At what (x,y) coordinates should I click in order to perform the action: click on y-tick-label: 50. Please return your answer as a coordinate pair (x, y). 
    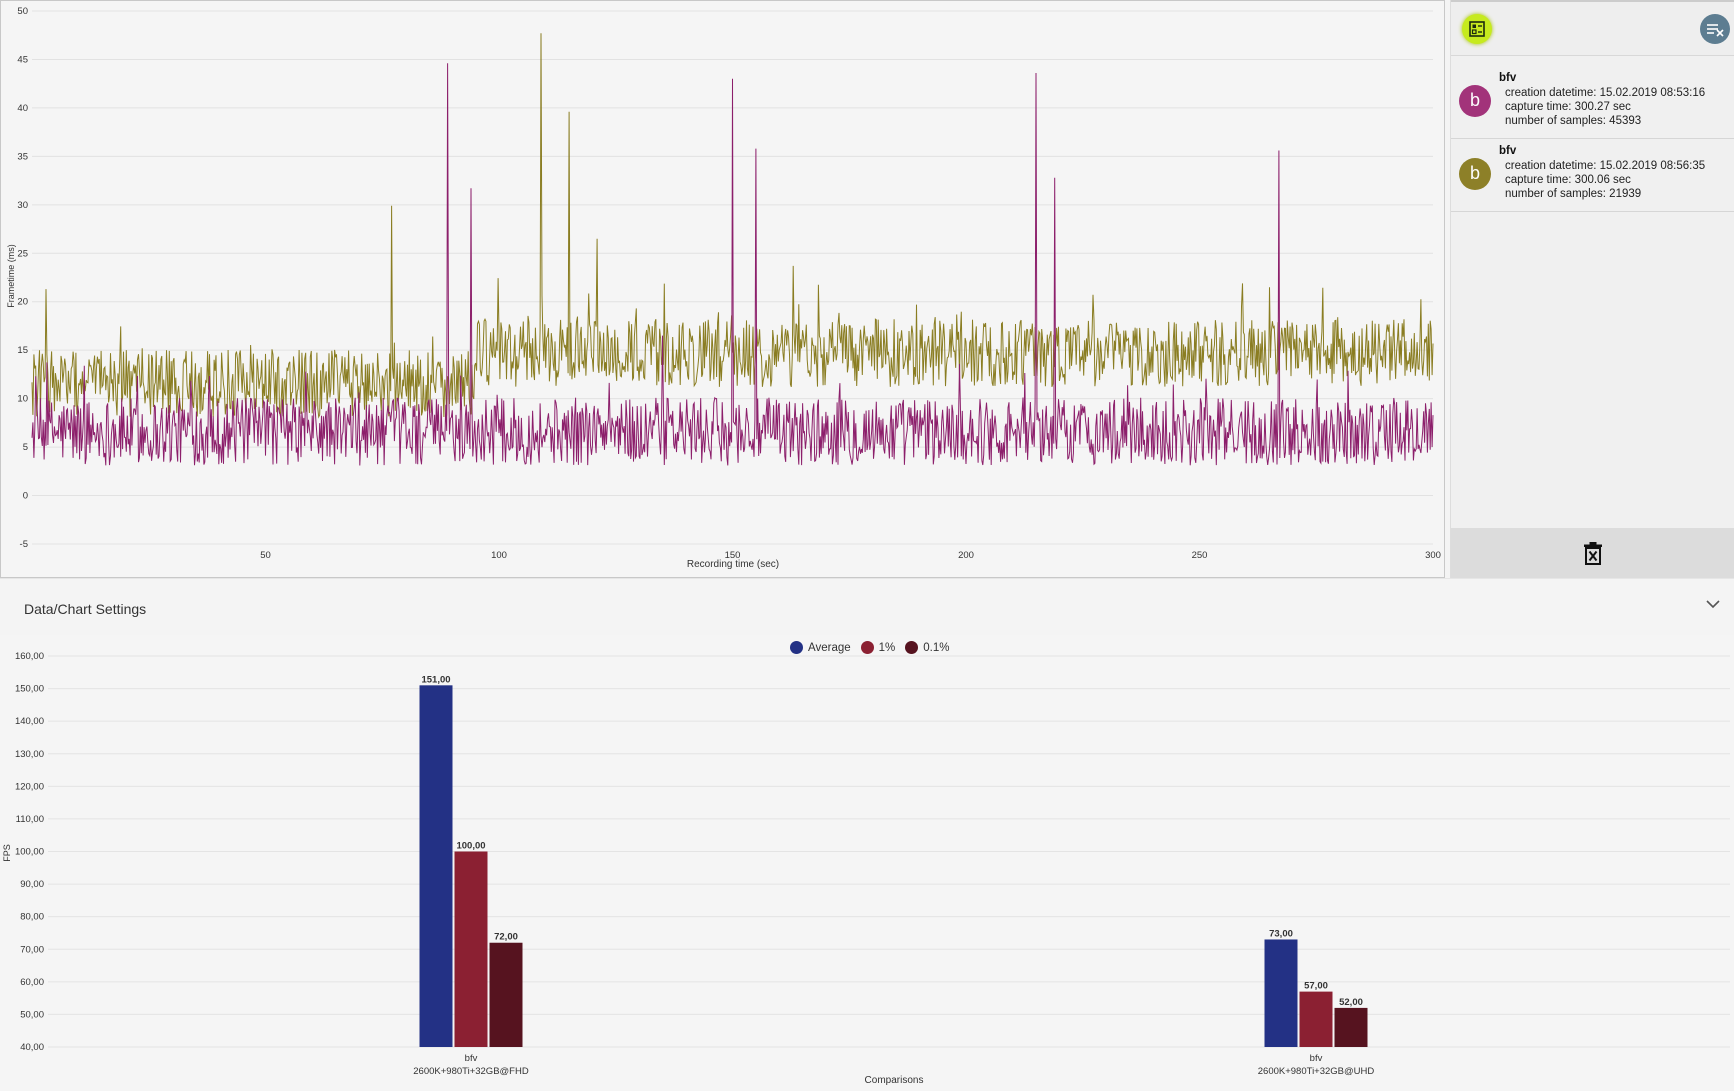
    Looking at the image, I should click on (22, 11).